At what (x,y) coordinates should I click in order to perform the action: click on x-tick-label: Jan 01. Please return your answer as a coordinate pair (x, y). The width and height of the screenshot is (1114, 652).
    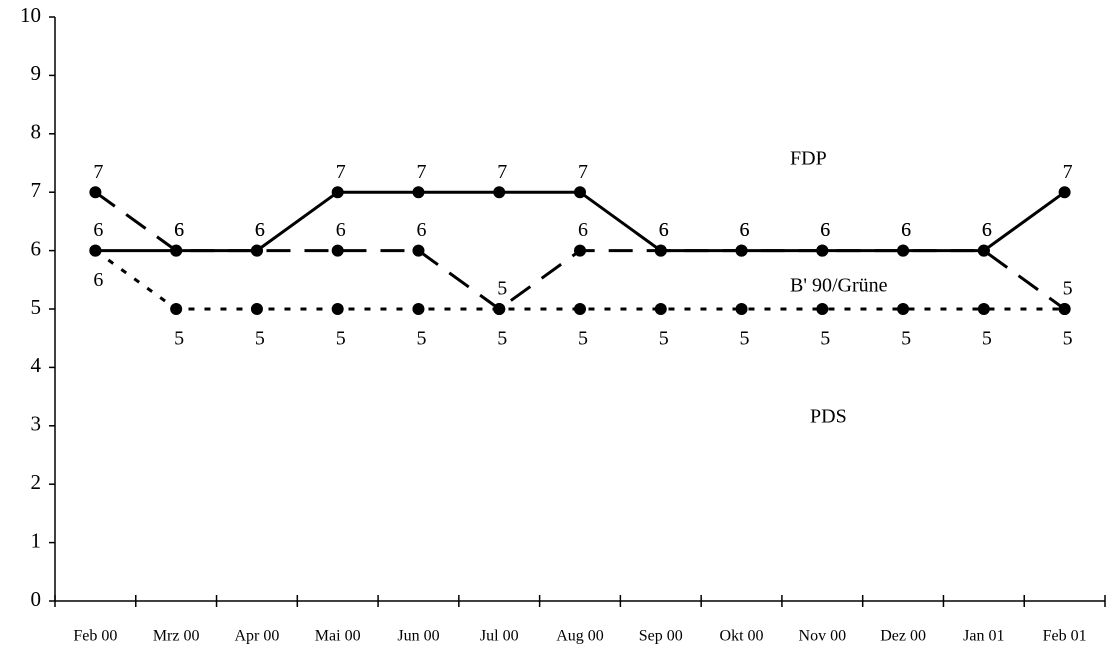
    Looking at the image, I should click on (983, 636).